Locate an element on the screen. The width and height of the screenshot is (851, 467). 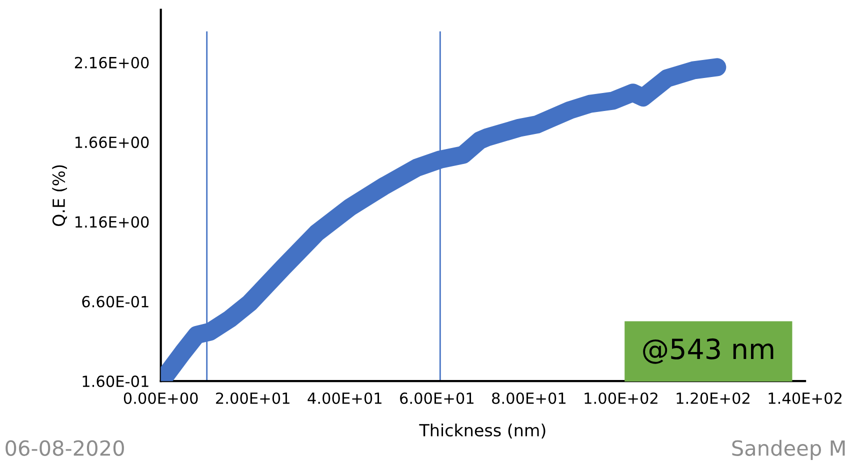
x-tick-label: 1.20E+02 is located at coordinates (713, 398).